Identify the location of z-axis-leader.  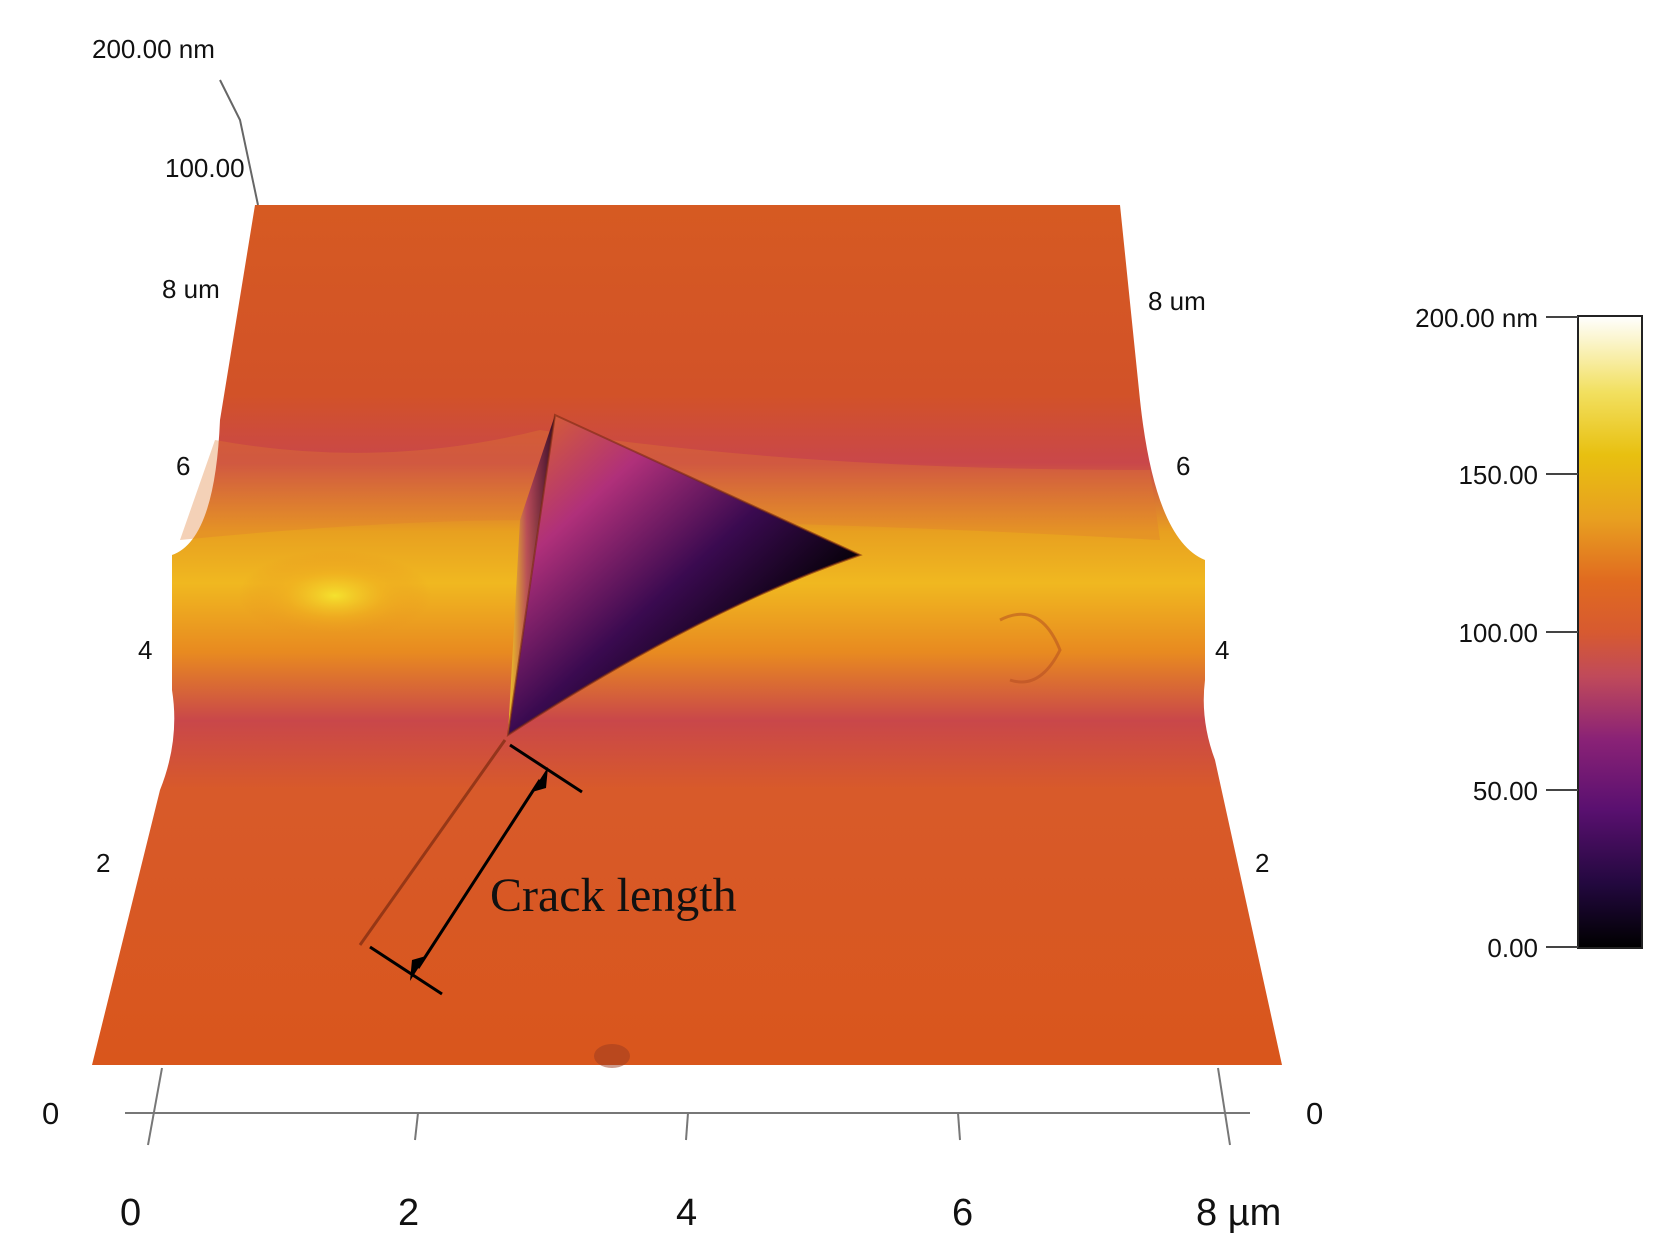
(239, 142).